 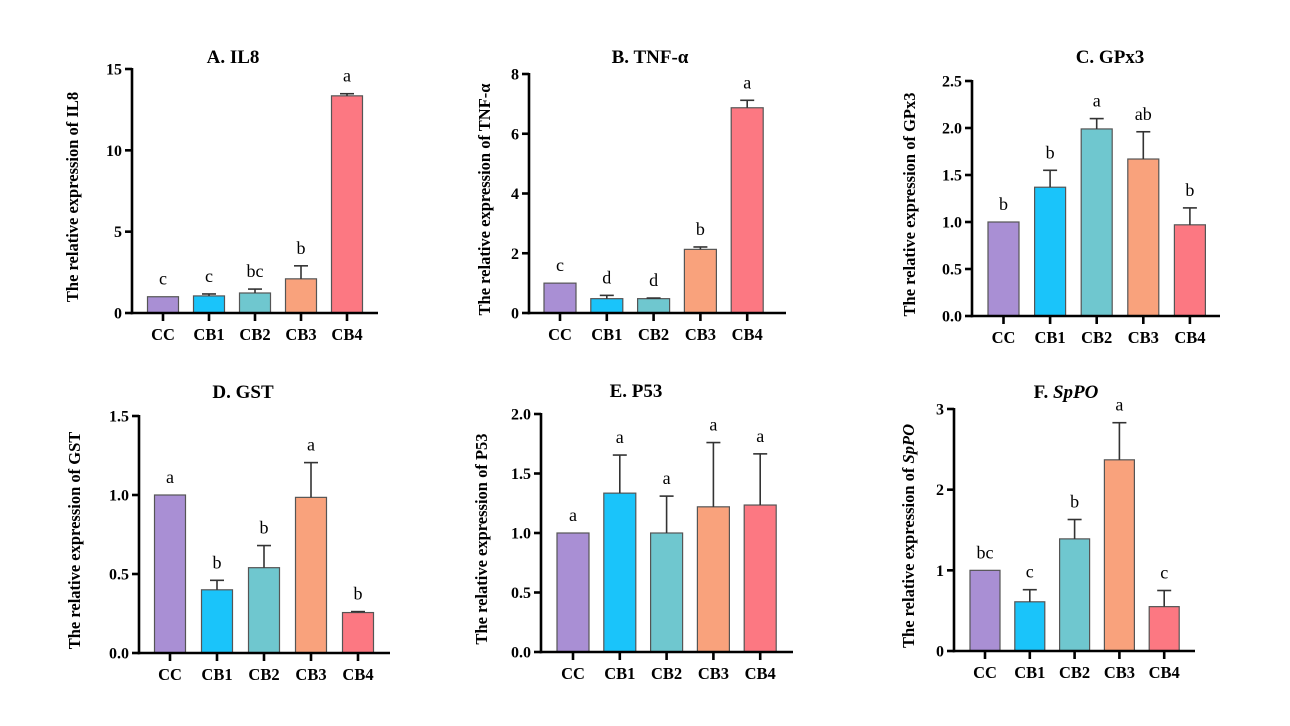 What do you see at coordinates (940, 490) in the screenshot?
I see `y-tick-label: 2` at bounding box center [940, 490].